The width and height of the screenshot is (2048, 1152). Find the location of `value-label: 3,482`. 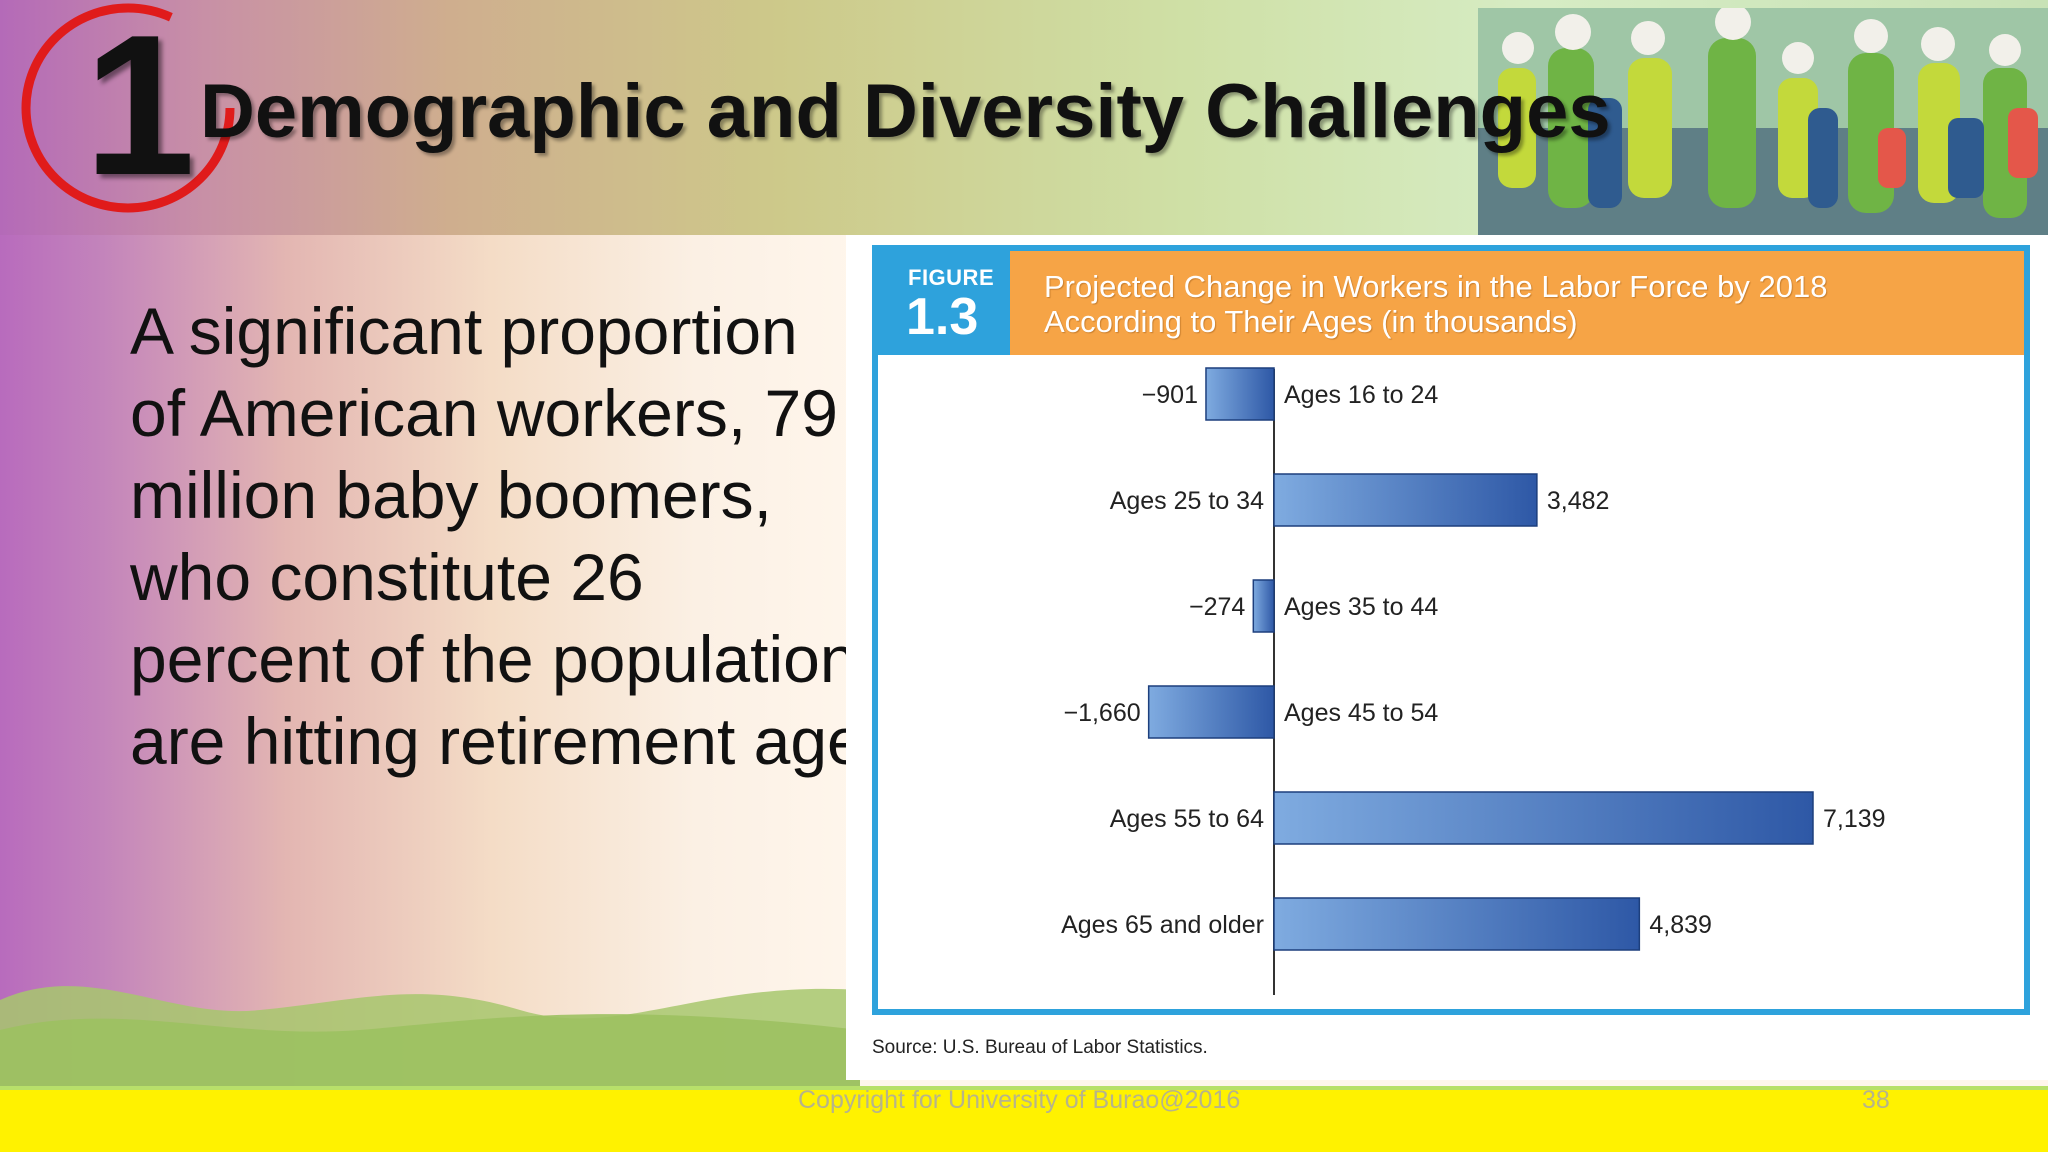

value-label: 3,482 is located at coordinates (1578, 501).